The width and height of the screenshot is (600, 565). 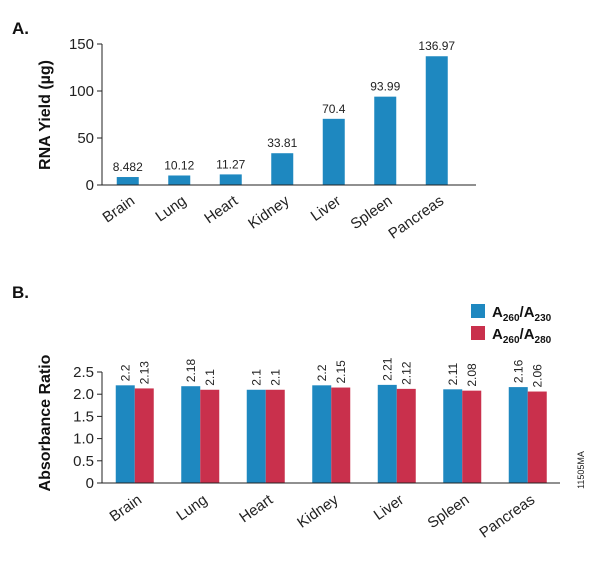 What do you see at coordinates (179, 180) in the screenshot?
I see `bar-lung` at bounding box center [179, 180].